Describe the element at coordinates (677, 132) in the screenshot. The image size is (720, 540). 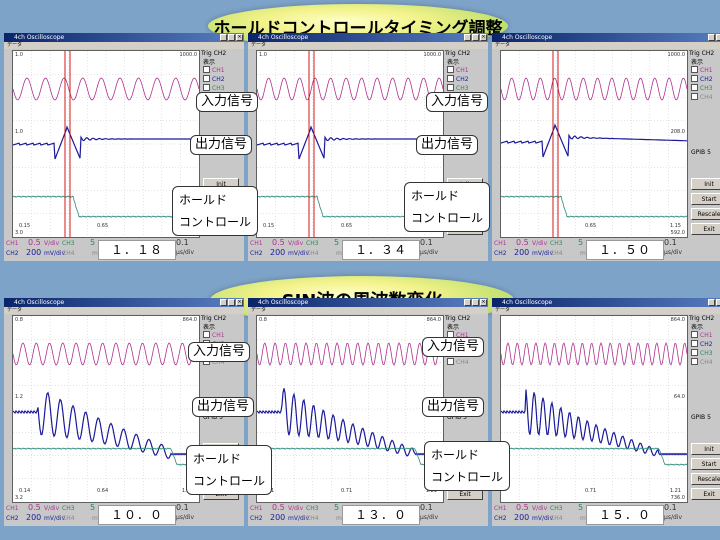
I see `axis-label-right-mid: 208.0` at that location.